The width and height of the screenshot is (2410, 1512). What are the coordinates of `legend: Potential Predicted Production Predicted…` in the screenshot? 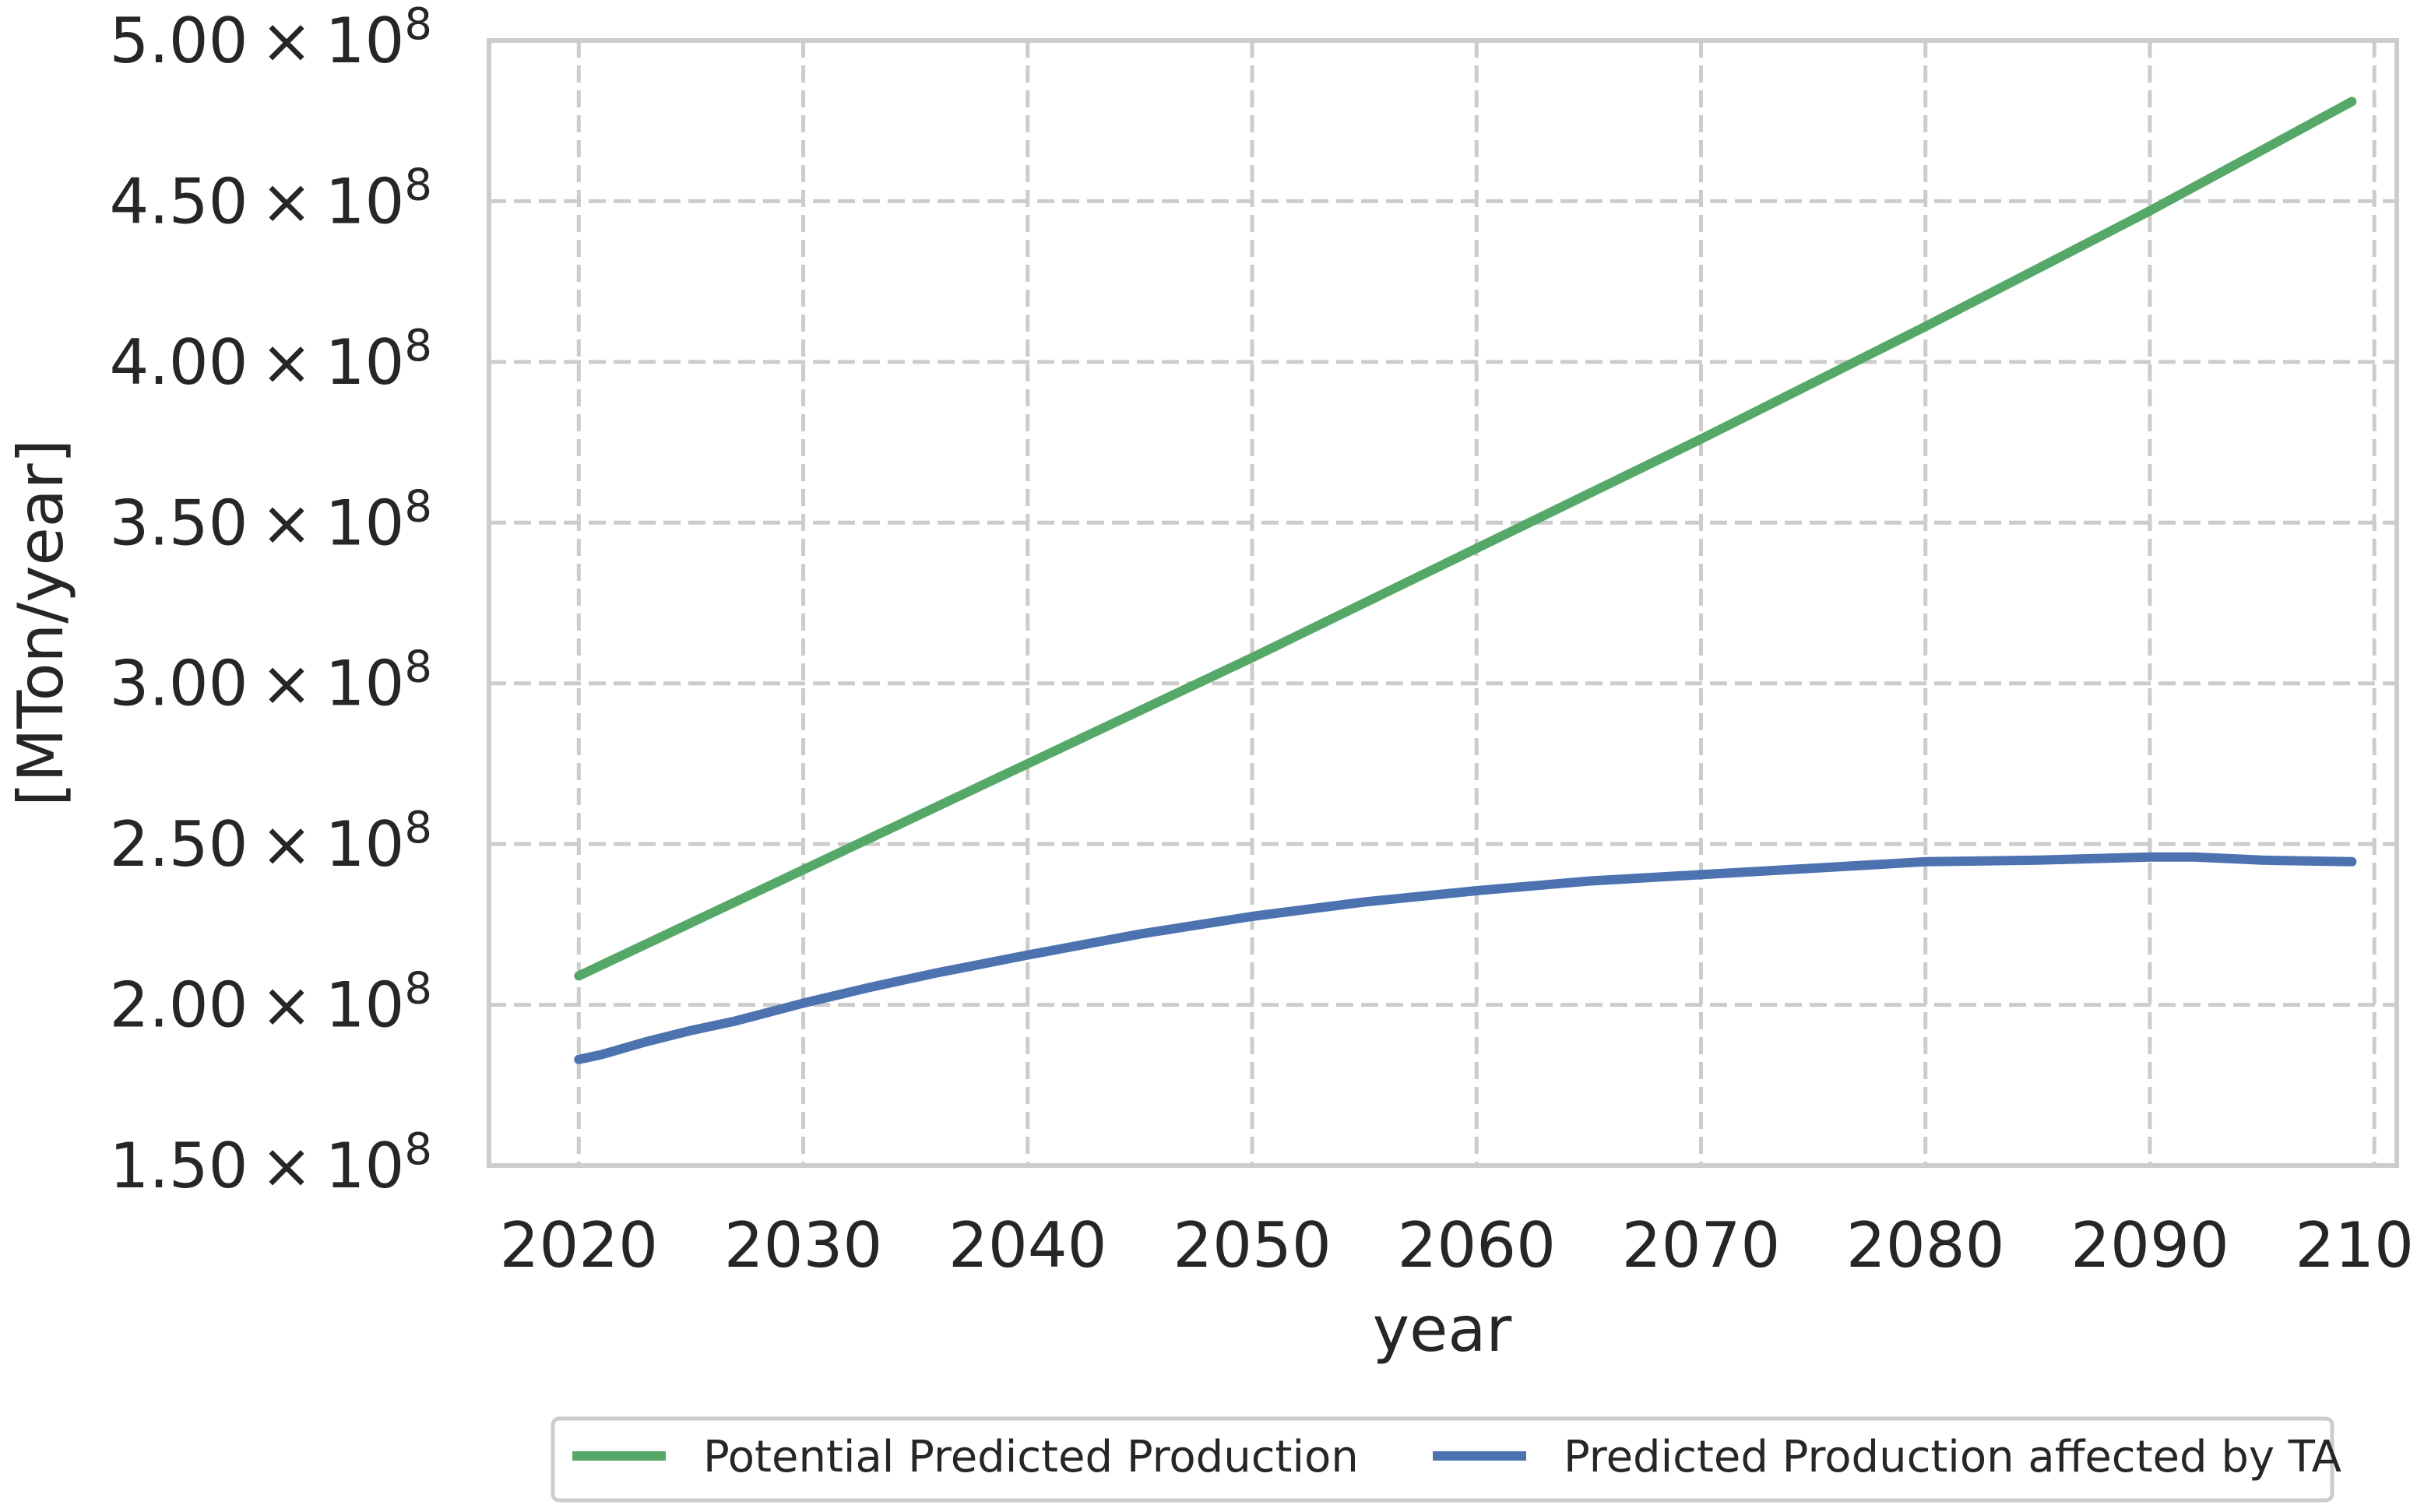 It's located at (1446, 1460).